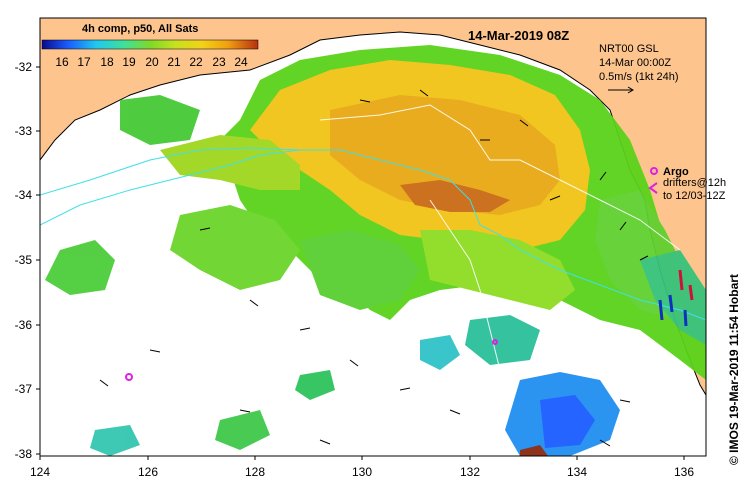  Describe the element at coordinates (470, 472) in the screenshot. I see `lon-label: 132` at that location.